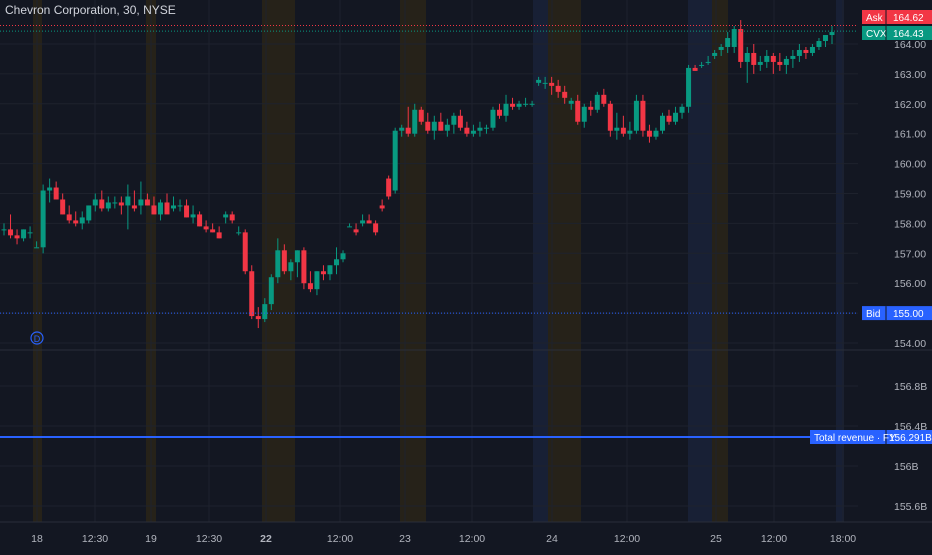 This screenshot has width=932, height=555. What do you see at coordinates (151, 539) in the screenshot?
I see `time-axis-label: 19` at bounding box center [151, 539].